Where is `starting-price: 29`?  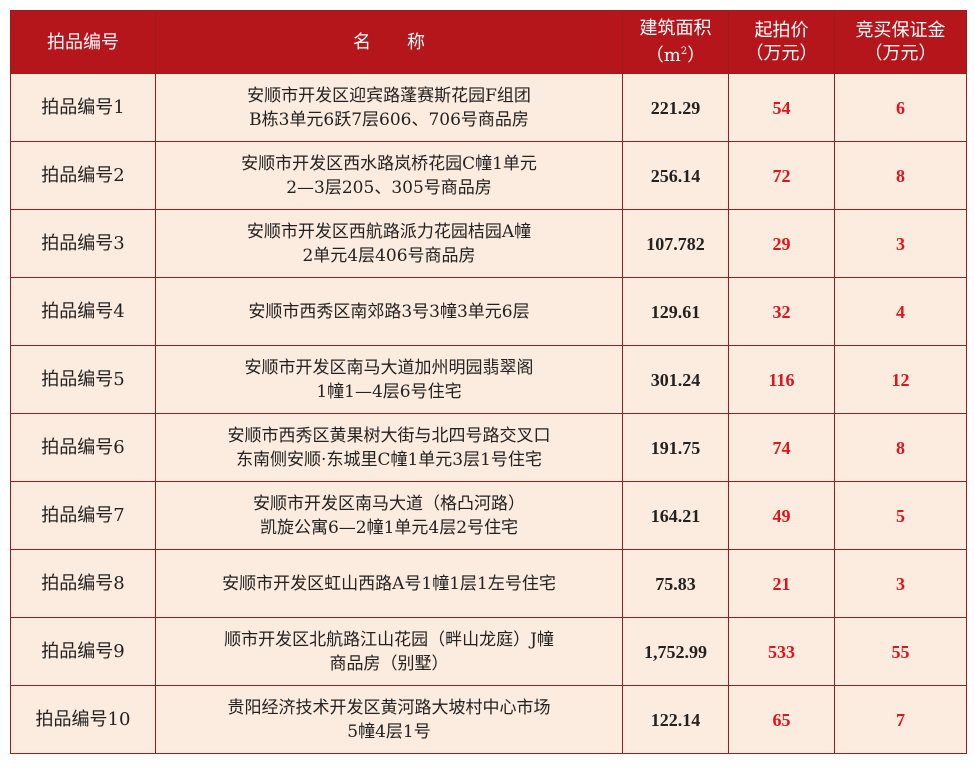
starting-price: 29 is located at coordinates (781, 243).